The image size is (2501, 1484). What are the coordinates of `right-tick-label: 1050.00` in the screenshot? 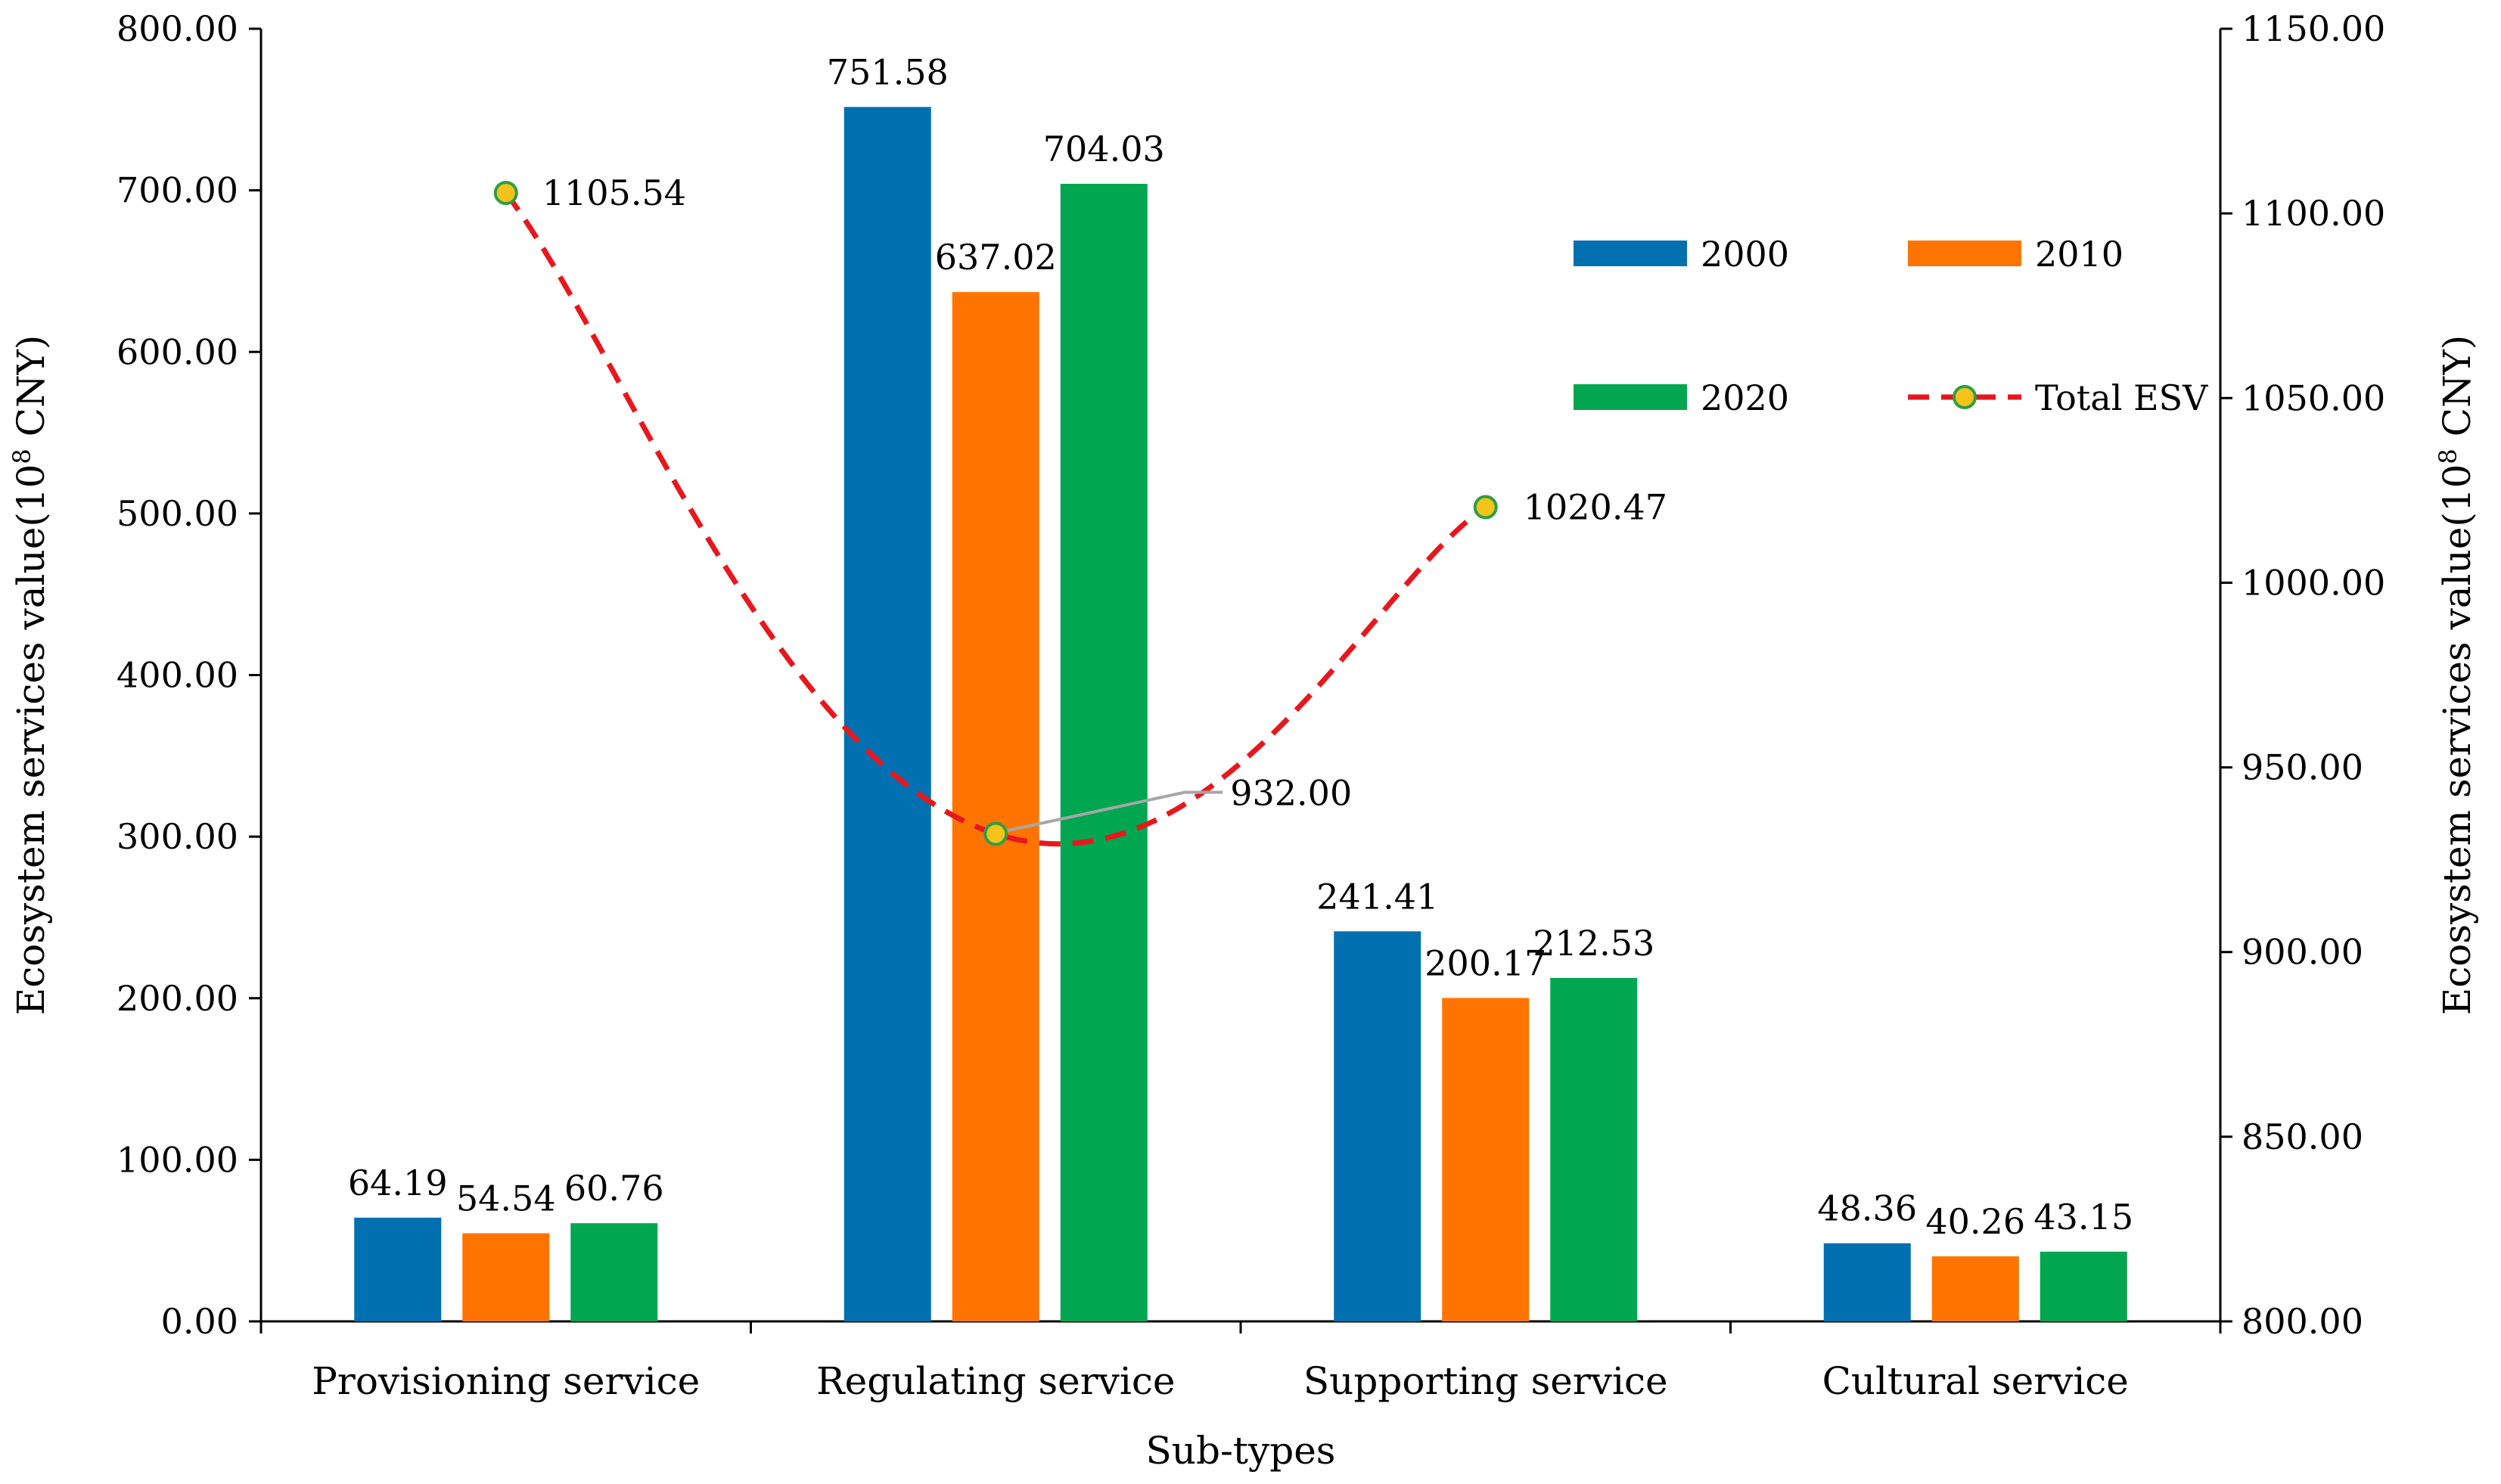 It's located at (2313, 398).